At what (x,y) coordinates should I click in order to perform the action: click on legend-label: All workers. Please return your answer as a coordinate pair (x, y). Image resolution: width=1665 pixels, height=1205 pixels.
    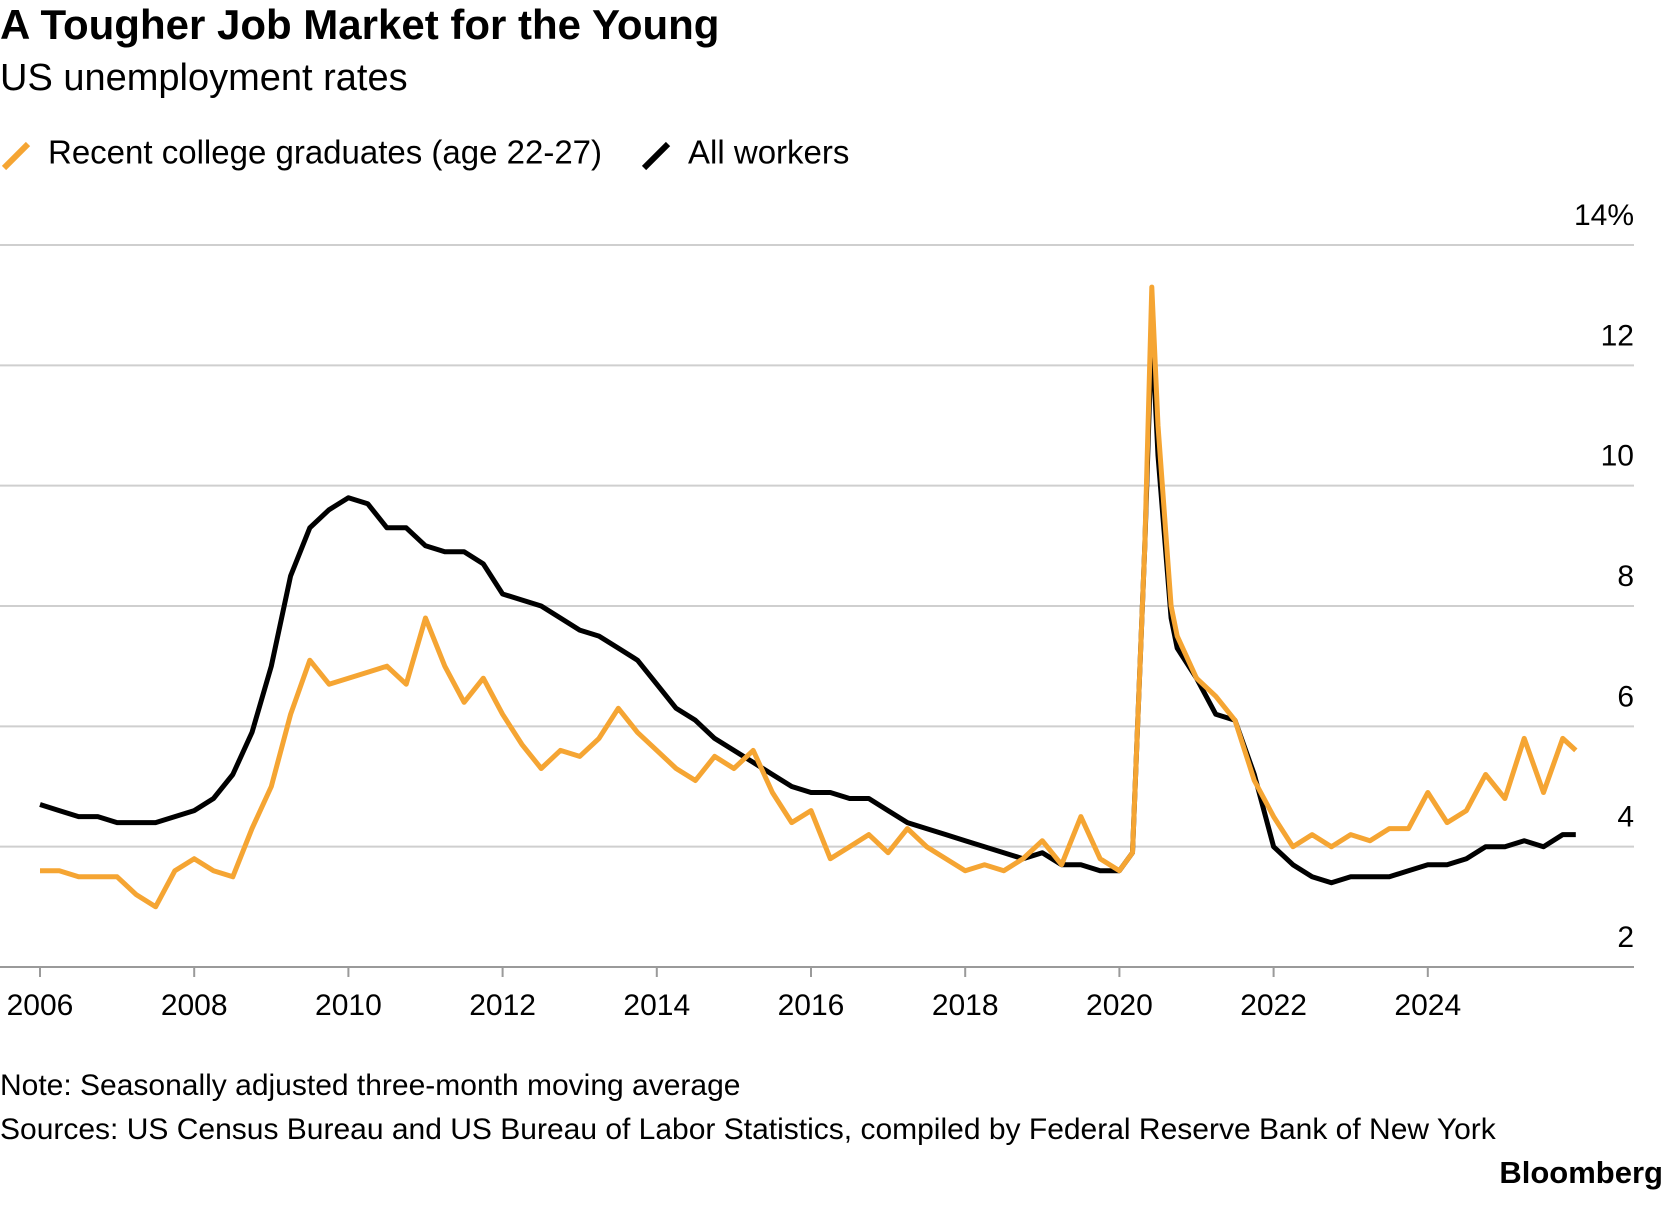
    Looking at the image, I should click on (768, 152).